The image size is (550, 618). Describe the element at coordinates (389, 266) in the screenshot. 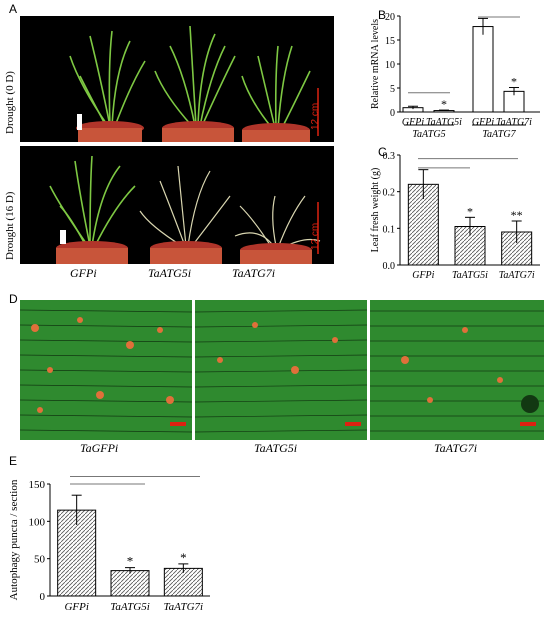

I see `y-tick-label: 0.0` at that location.